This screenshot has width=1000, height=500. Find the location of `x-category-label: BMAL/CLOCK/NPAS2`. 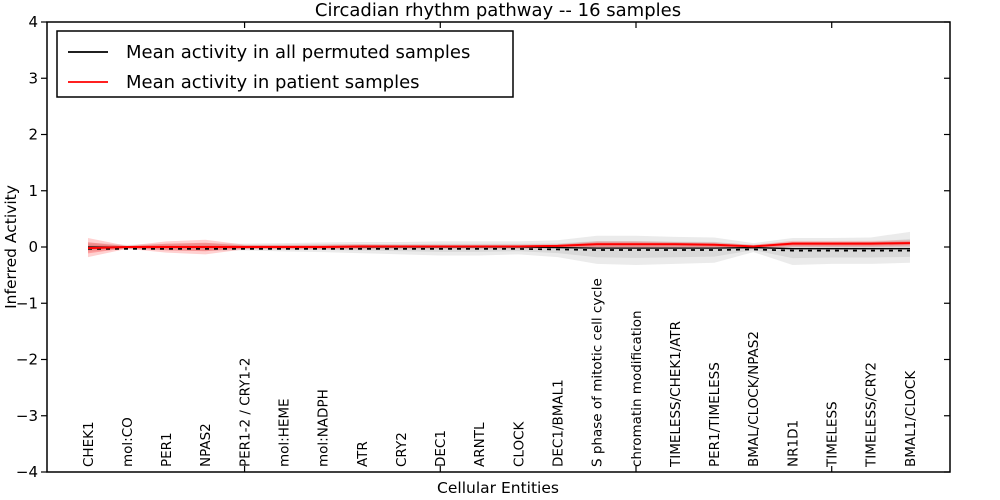

x-category-label: BMAL/CLOCK/NPAS2 is located at coordinates (754, 399).